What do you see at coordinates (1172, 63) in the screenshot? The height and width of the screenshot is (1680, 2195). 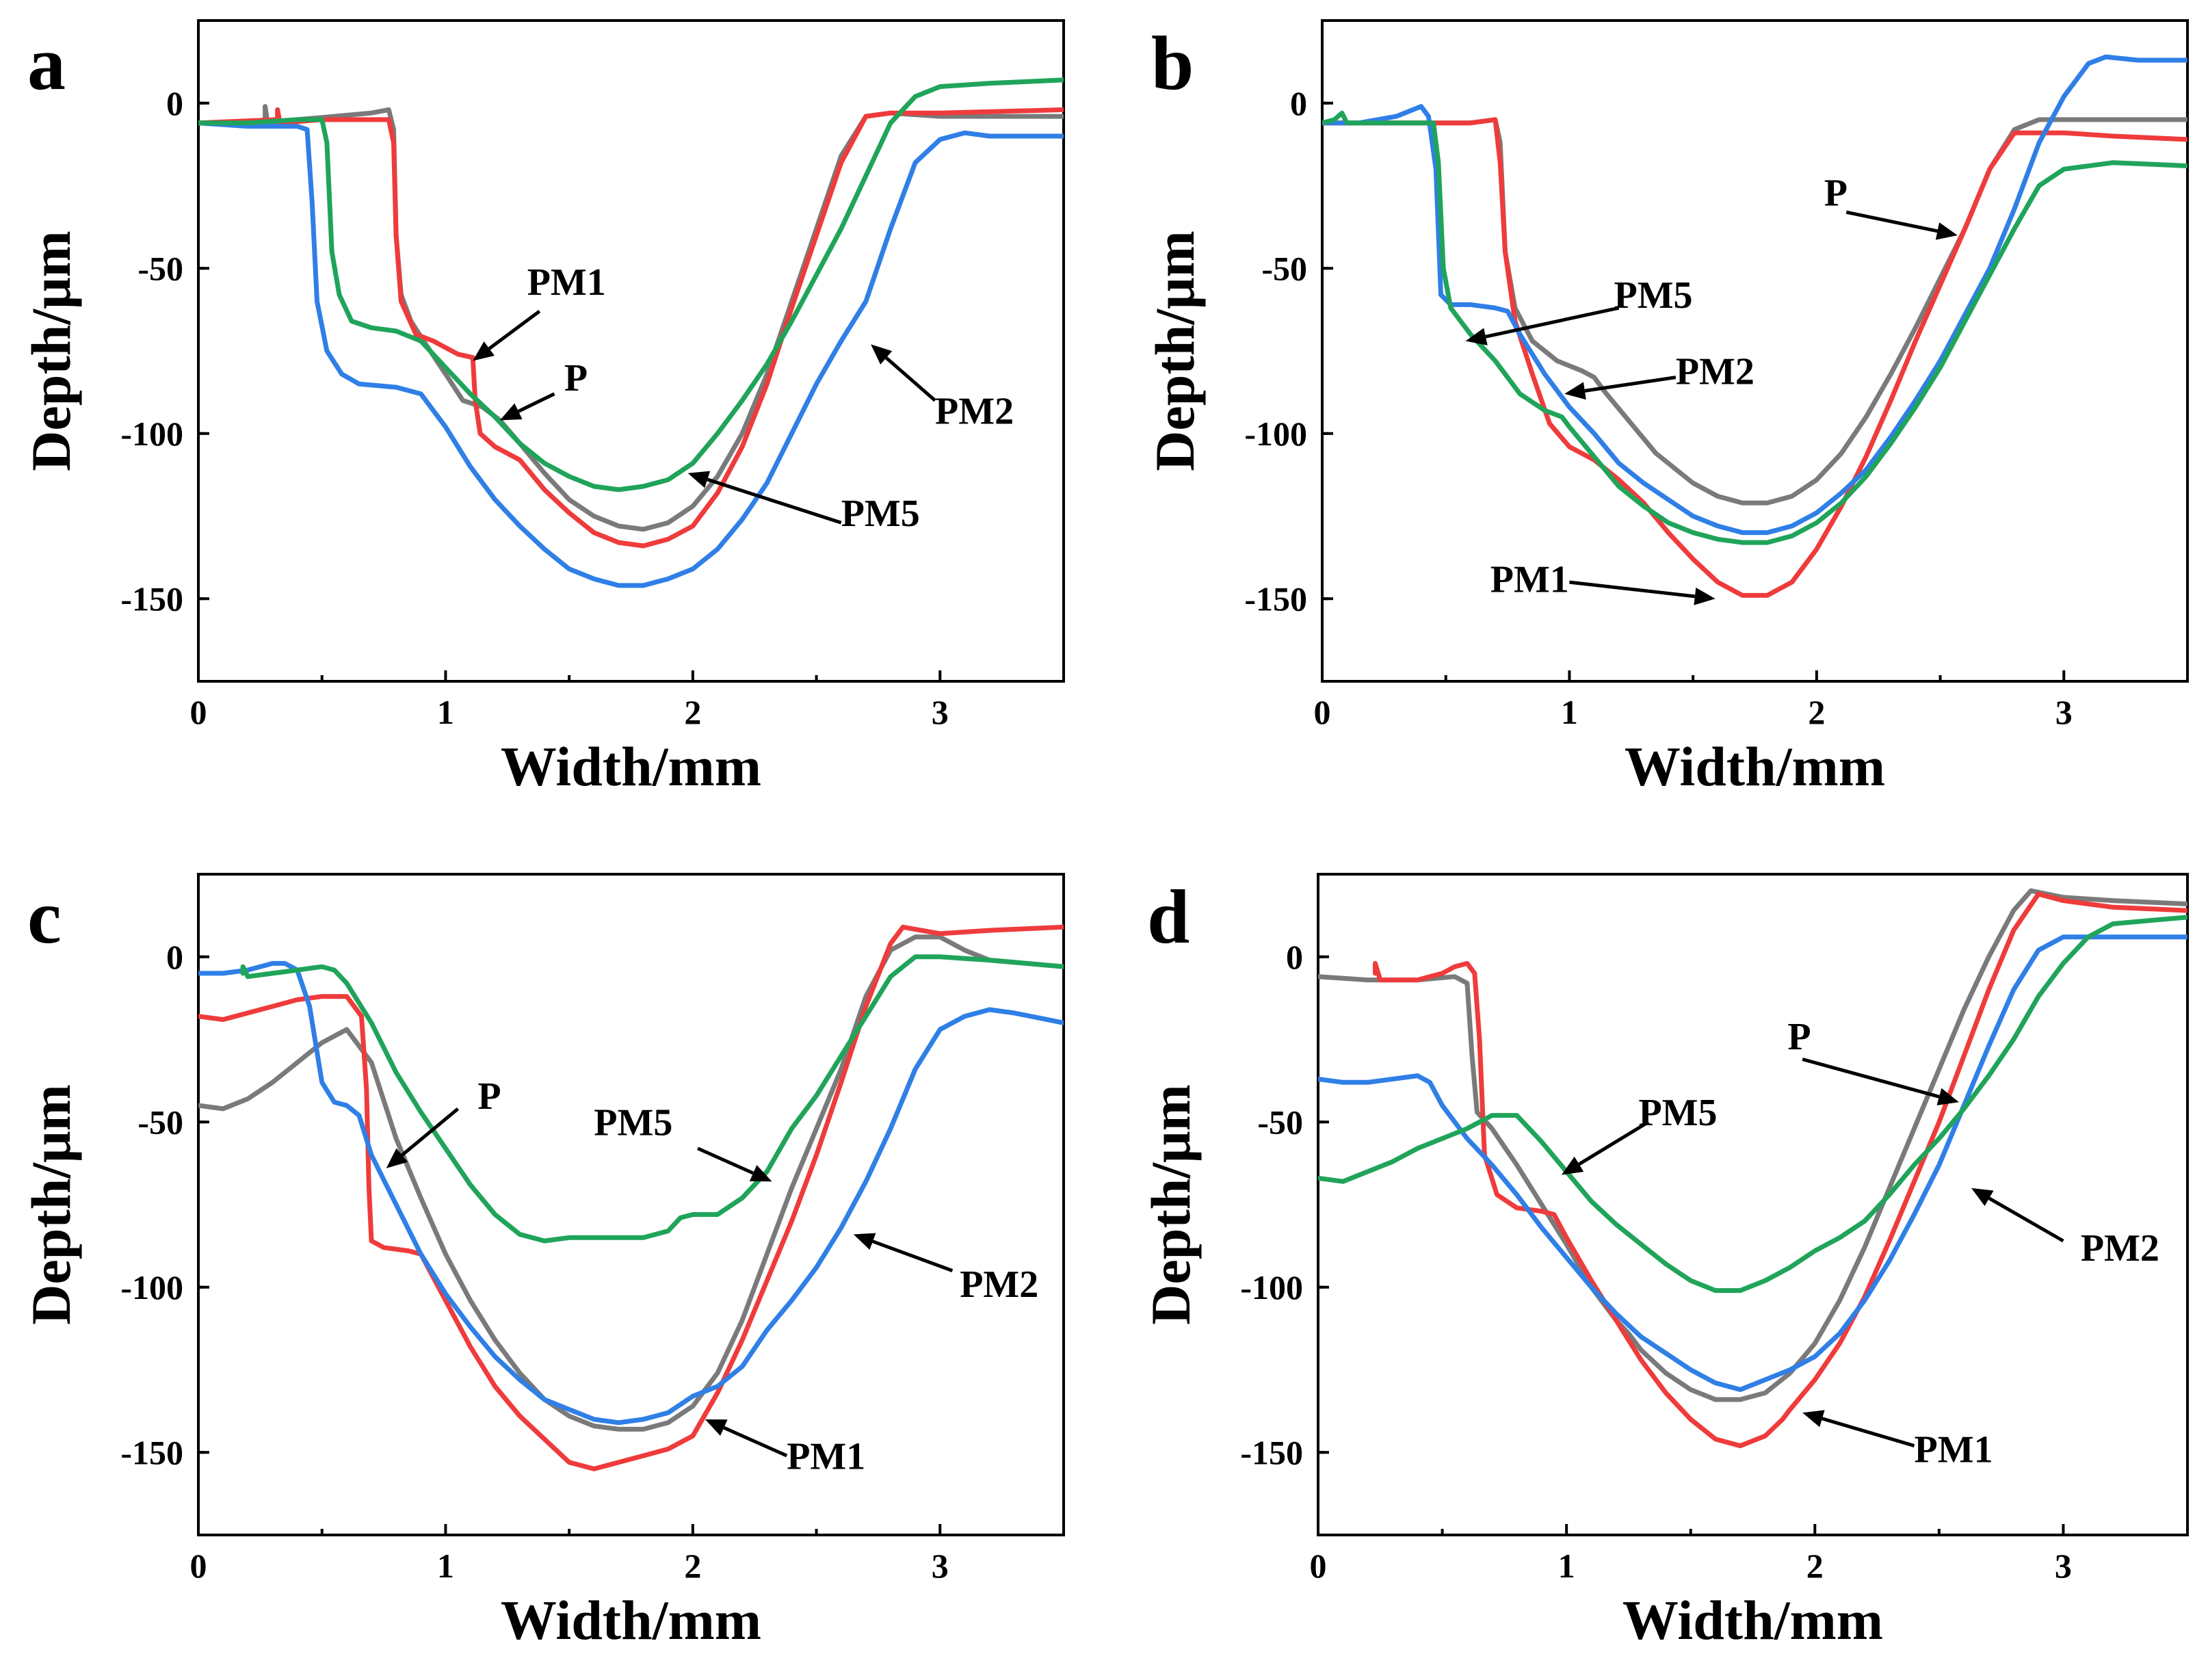 I see `panel-letter: b` at bounding box center [1172, 63].